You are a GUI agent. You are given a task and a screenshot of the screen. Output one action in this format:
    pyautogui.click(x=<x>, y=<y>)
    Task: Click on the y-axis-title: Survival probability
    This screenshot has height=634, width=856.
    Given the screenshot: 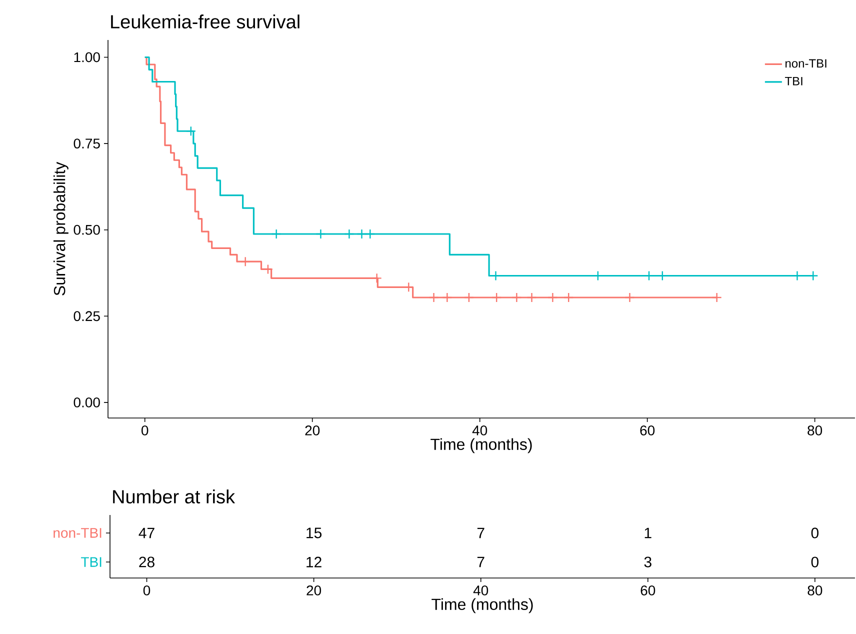 What is the action you would take?
    pyautogui.click(x=60, y=229)
    